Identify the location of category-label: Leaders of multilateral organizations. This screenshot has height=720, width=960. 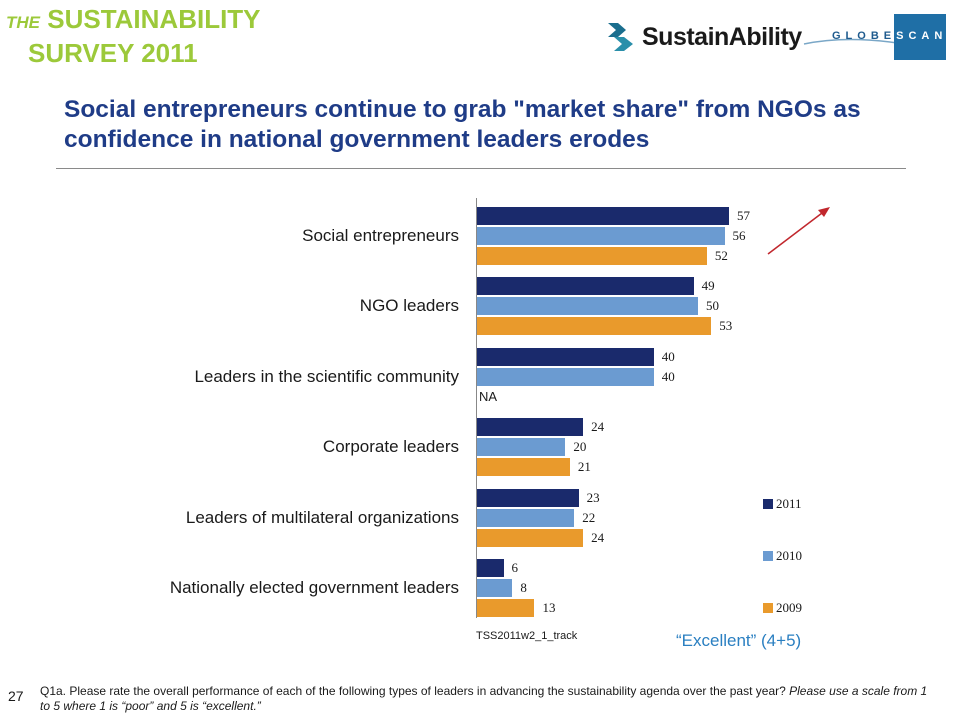
(322, 517).